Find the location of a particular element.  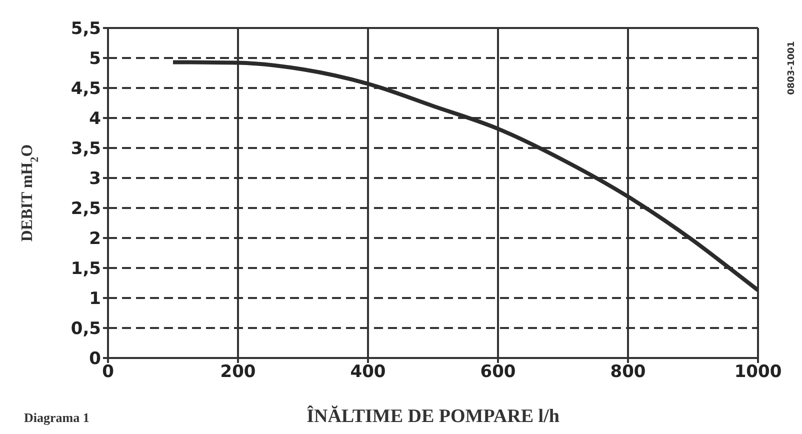

y-tick-label: 2 is located at coordinates (95, 239).